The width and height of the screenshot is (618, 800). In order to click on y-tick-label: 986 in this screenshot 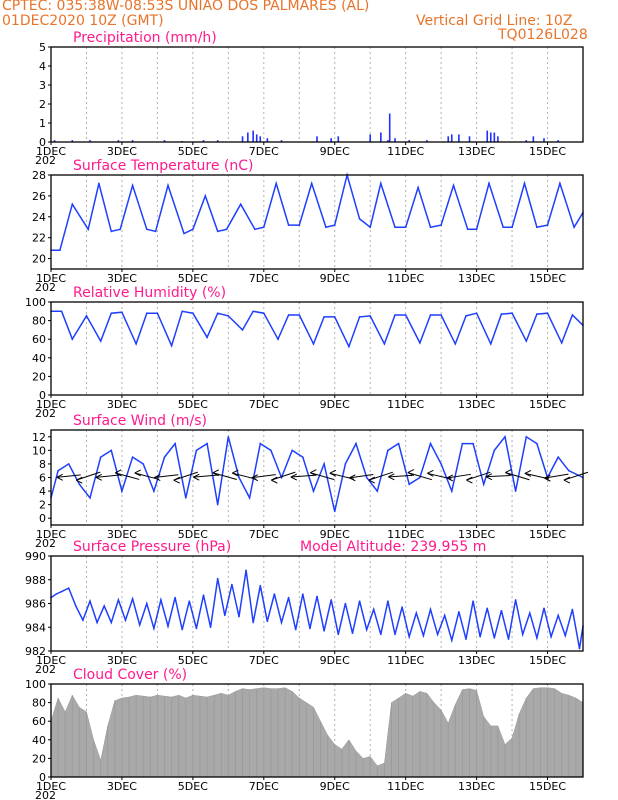, I will do `click(35, 604)`.